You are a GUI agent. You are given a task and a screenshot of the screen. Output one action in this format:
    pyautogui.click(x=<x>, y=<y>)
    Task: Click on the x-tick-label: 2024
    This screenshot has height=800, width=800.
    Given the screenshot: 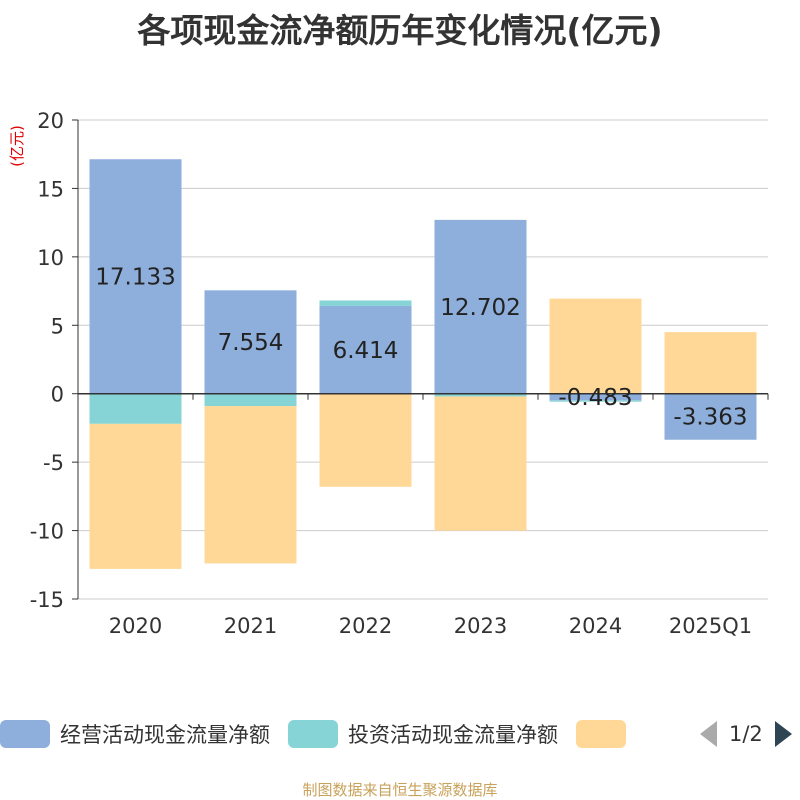 What is the action you would take?
    pyautogui.click(x=595, y=626)
    